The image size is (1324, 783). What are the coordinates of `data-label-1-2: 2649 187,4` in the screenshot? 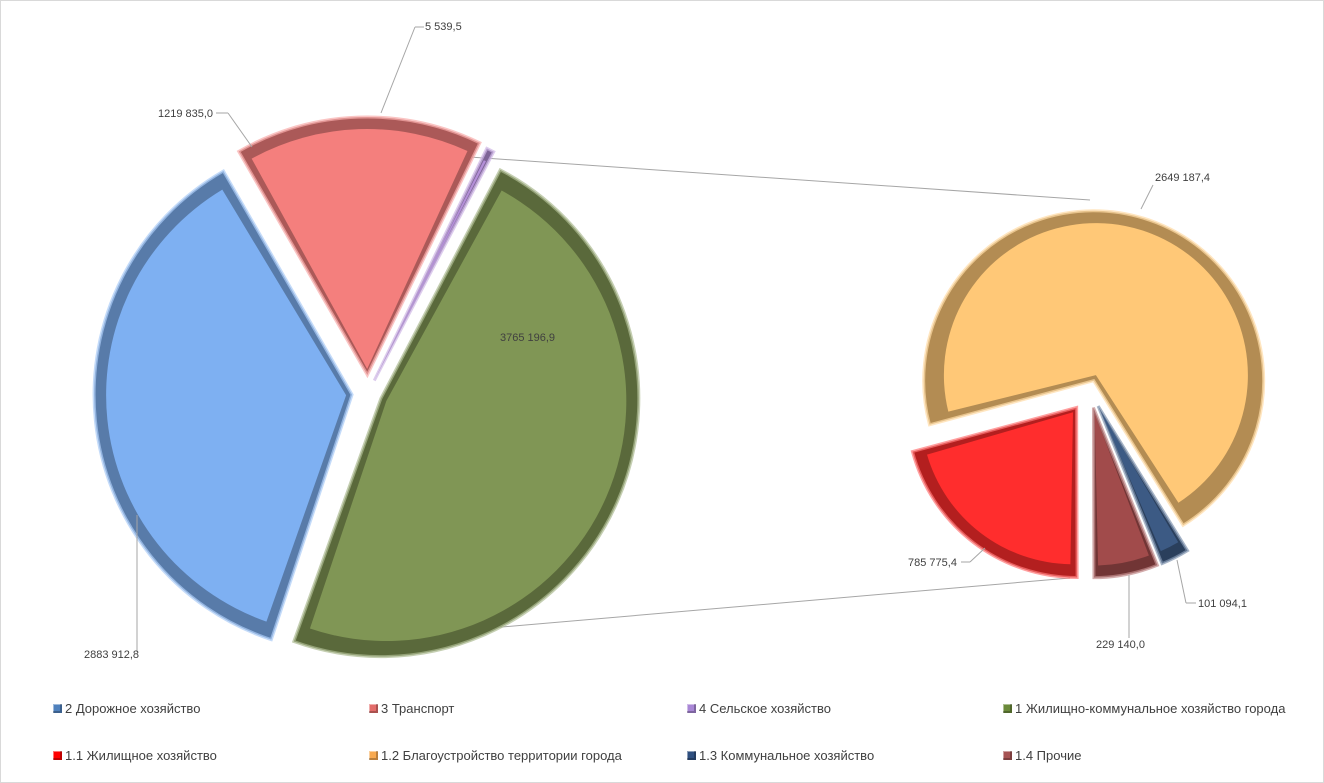 It's located at (1182, 178).